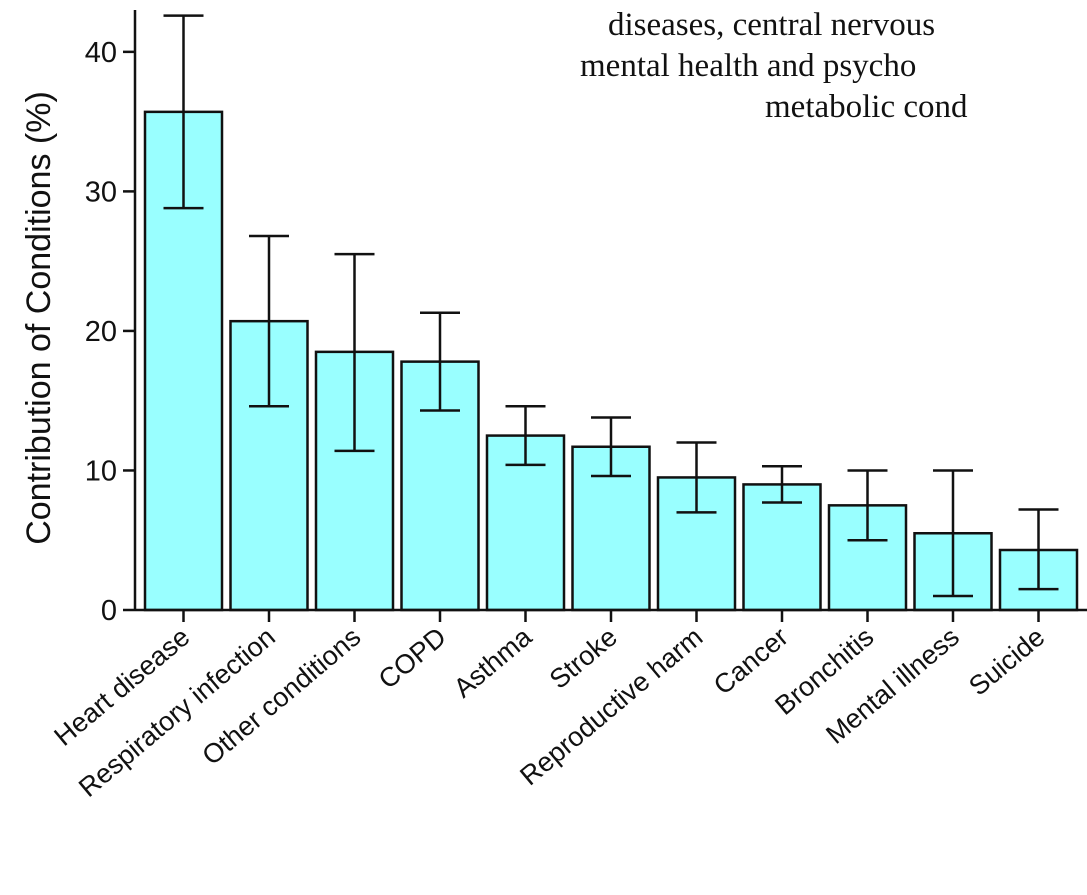 This screenshot has height=895, width=1087. Describe the element at coordinates (866, 107) in the screenshot. I see `annotation-line-3: metabolic cond` at that location.